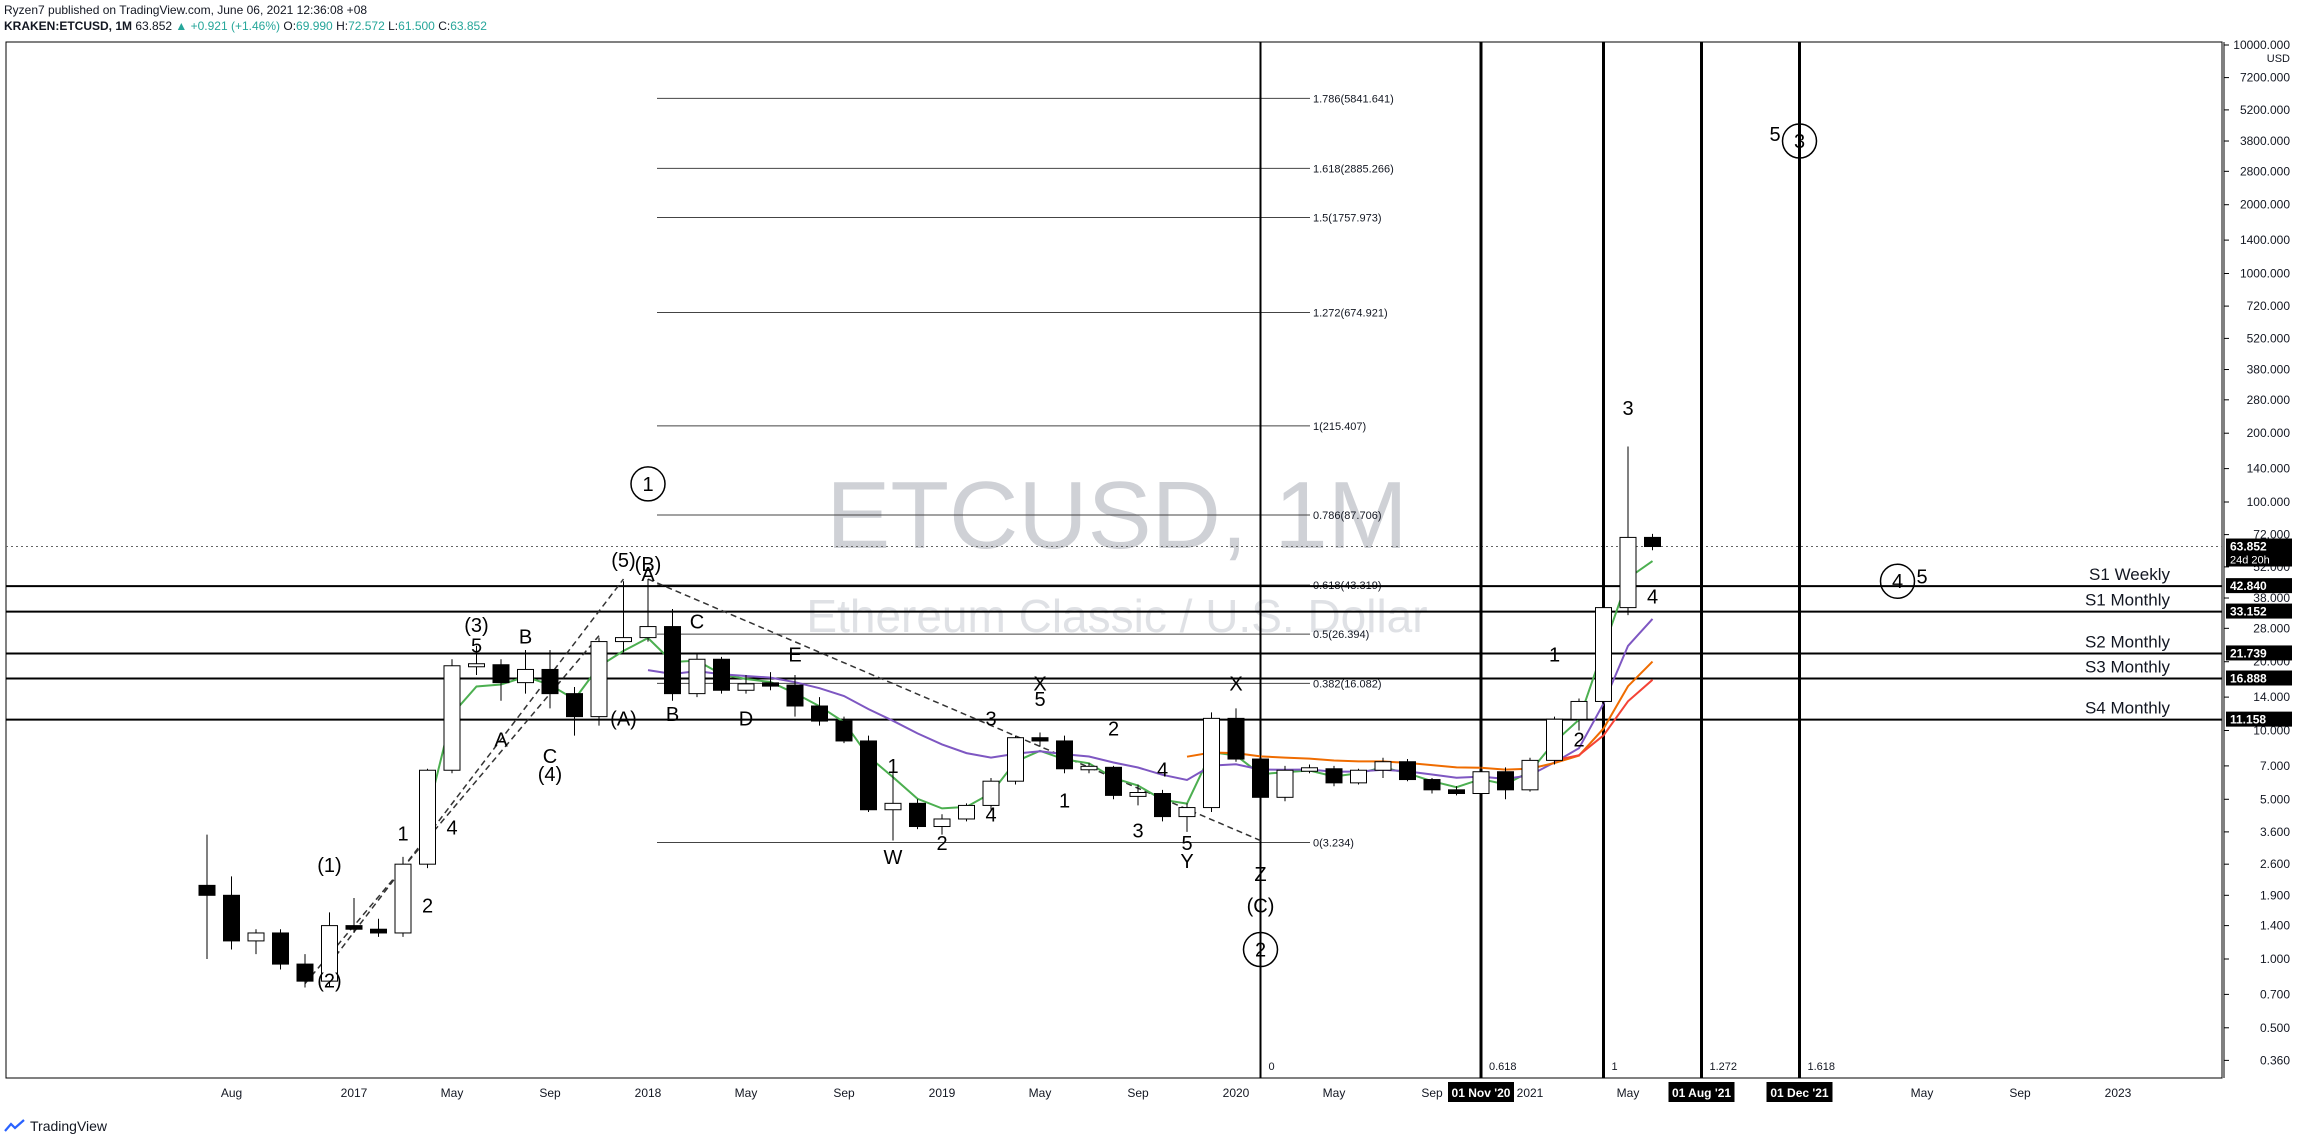  I want to click on price-badge-sub: 24d 20h, so click(2250, 561).